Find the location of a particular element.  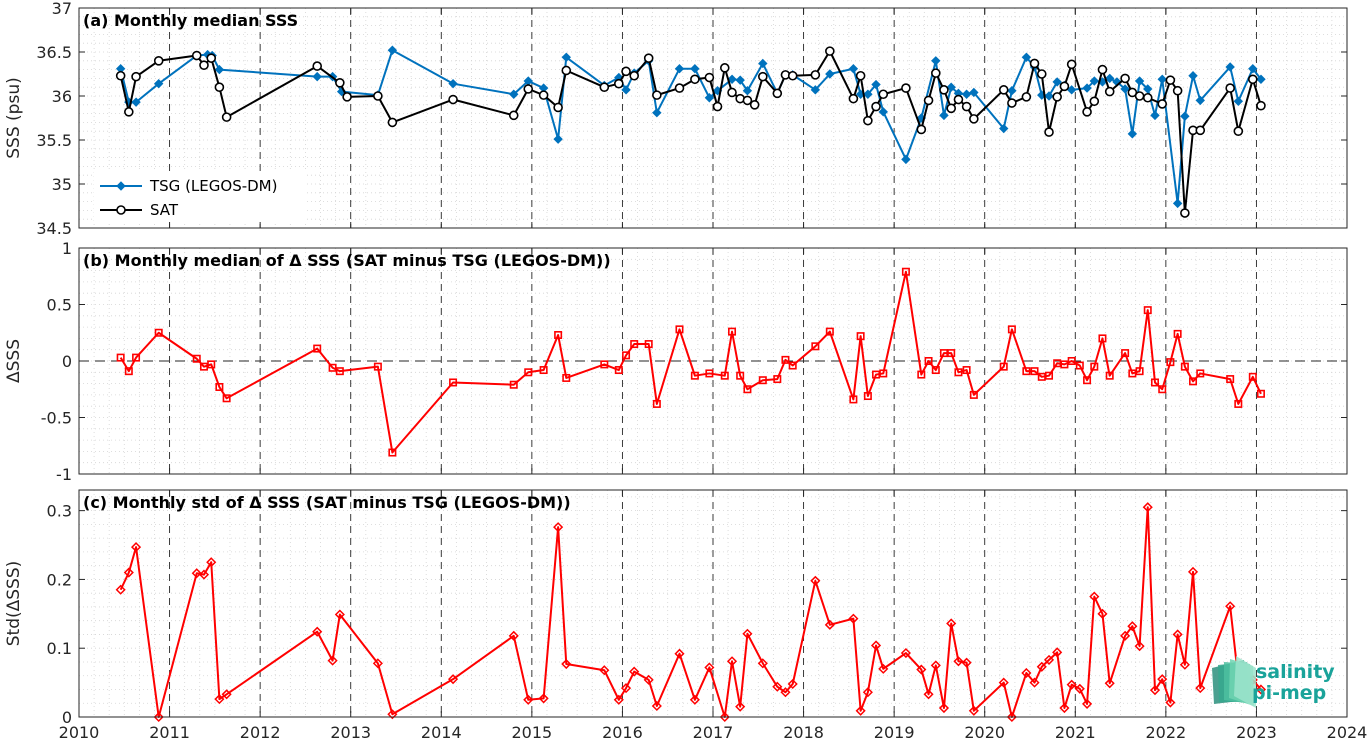

y-tick-label: 34.5 is located at coordinates (54, 228).